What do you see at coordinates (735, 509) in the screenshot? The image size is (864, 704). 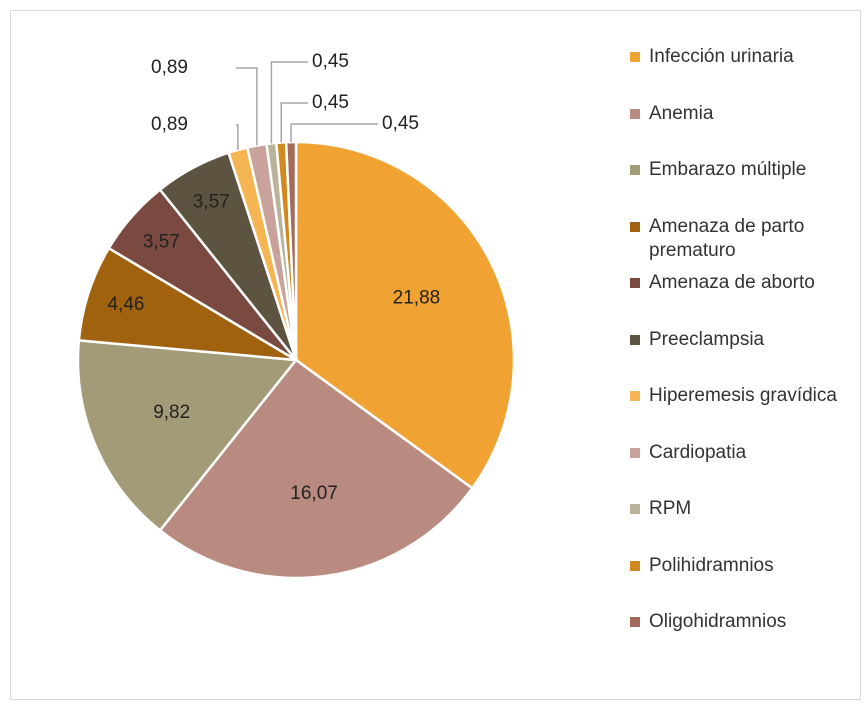 I see `legend-item: RPM` at bounding box center [735, 509].